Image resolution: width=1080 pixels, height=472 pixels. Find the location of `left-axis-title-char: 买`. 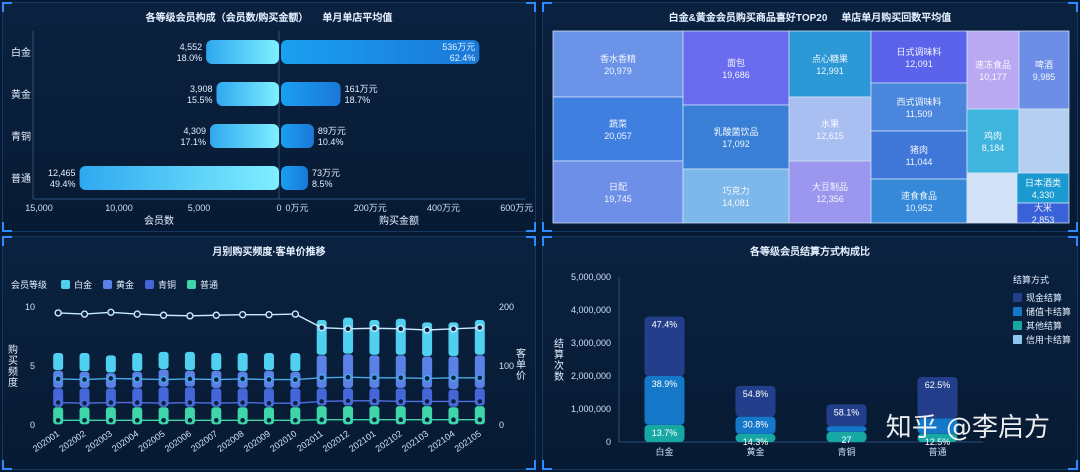

left-axis-title-char: 买 is located at coordinates (13, 361).